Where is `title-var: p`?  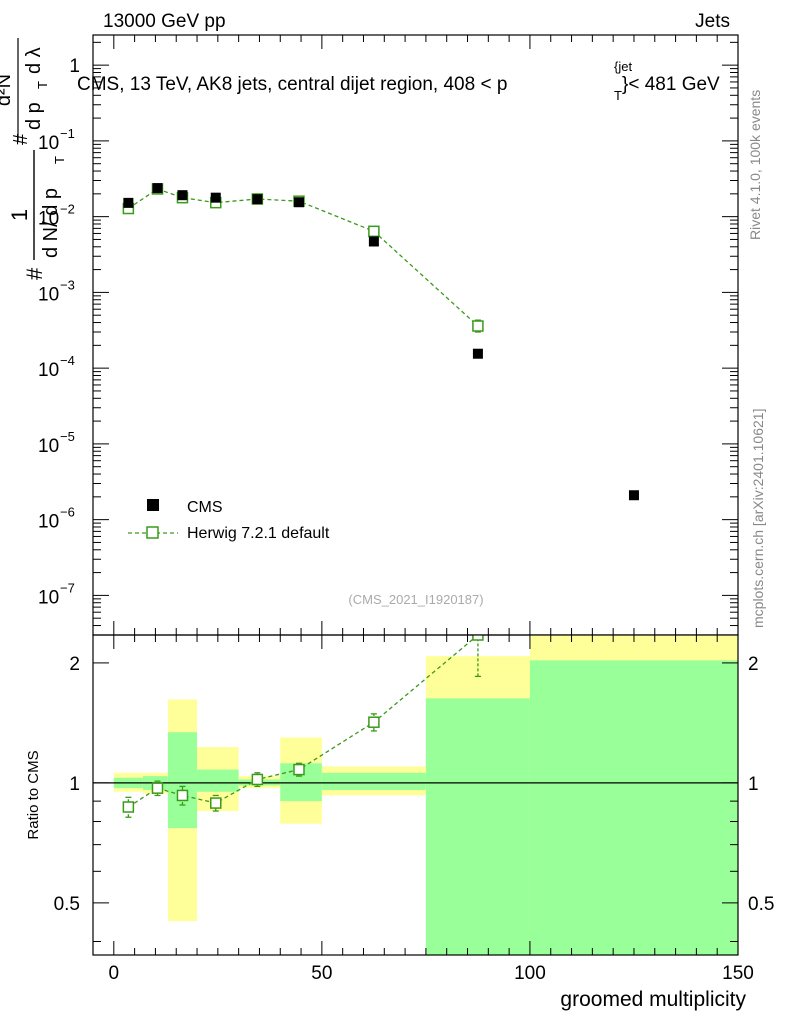 title-var: p is located at coordinates (502, 84).